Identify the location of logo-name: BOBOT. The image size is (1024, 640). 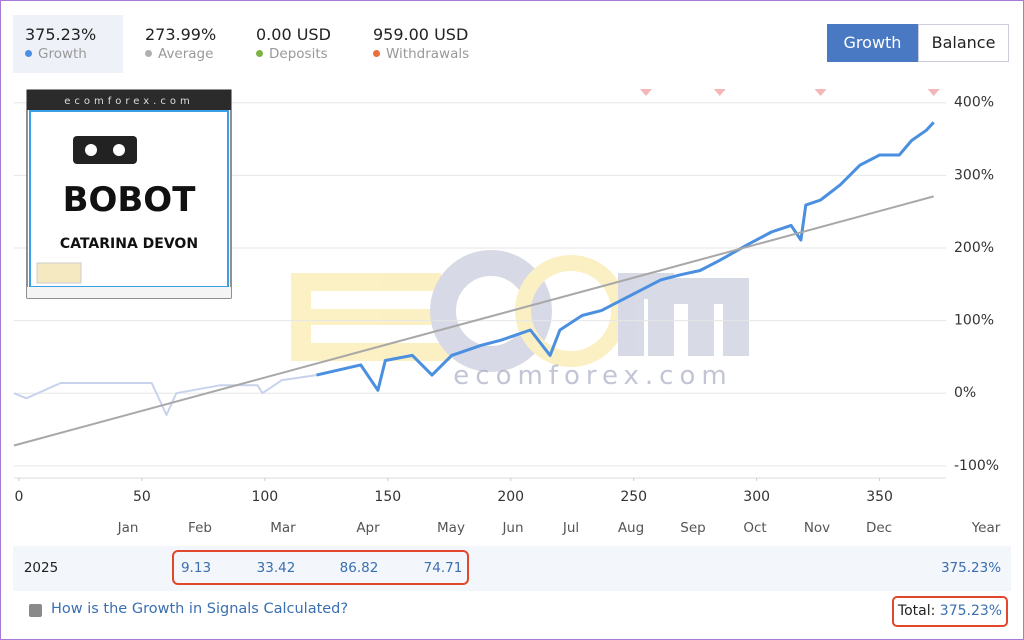
(130, 200).